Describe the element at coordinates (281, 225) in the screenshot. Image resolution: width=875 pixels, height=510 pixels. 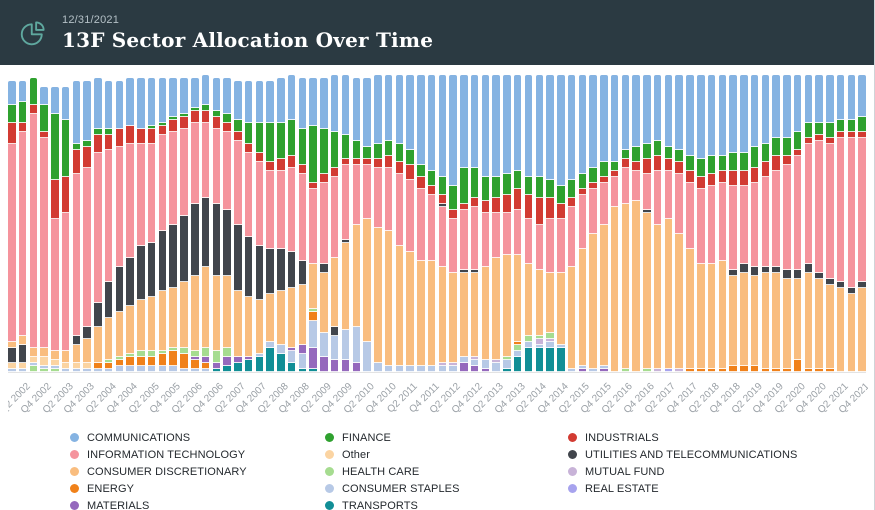
I see `bar-Q2-2008` at that location.